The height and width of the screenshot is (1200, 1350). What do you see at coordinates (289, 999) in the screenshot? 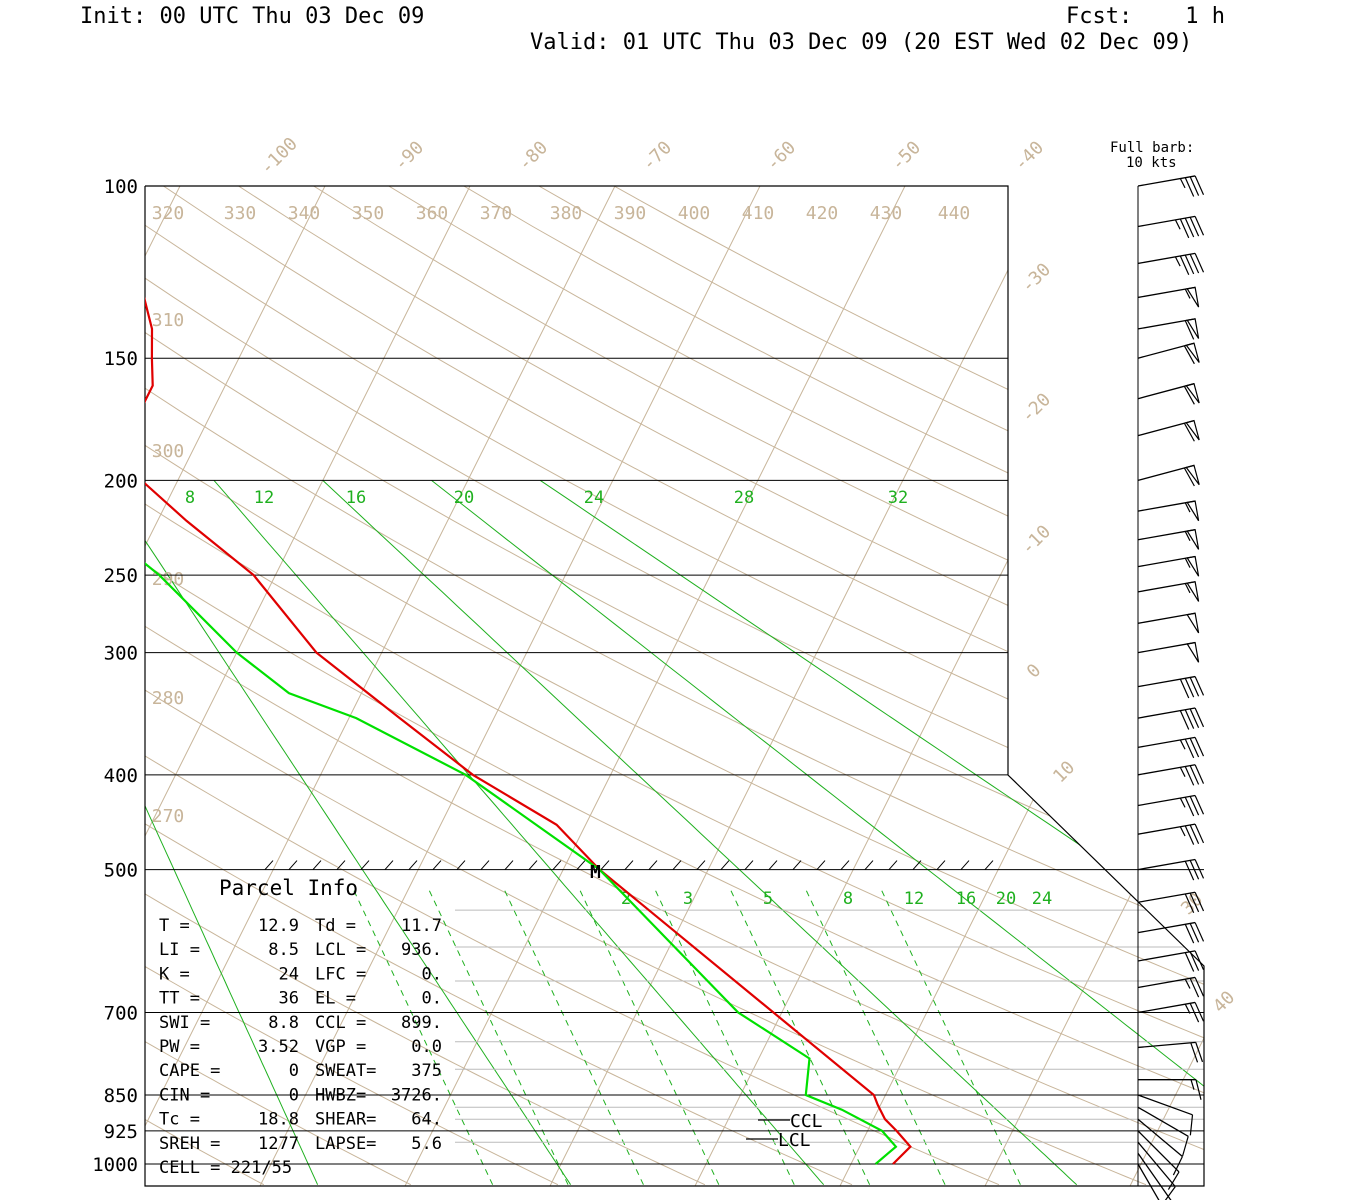
I see `parcel-info-cell: 36` at bounding box center [289, 999].